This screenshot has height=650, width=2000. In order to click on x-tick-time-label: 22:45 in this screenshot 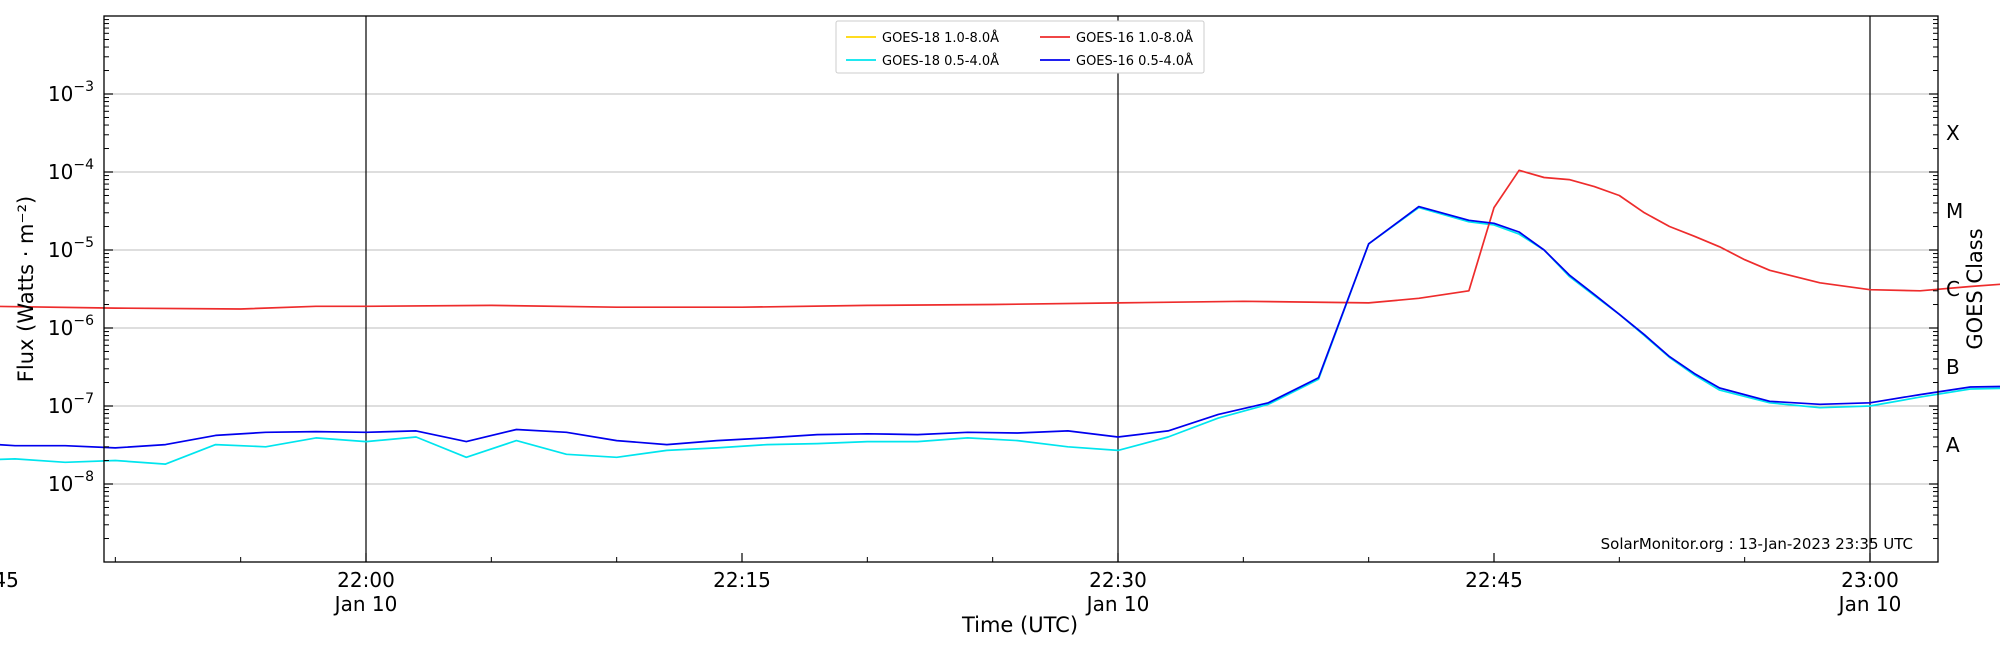, I will do `click(1494, 580)`.